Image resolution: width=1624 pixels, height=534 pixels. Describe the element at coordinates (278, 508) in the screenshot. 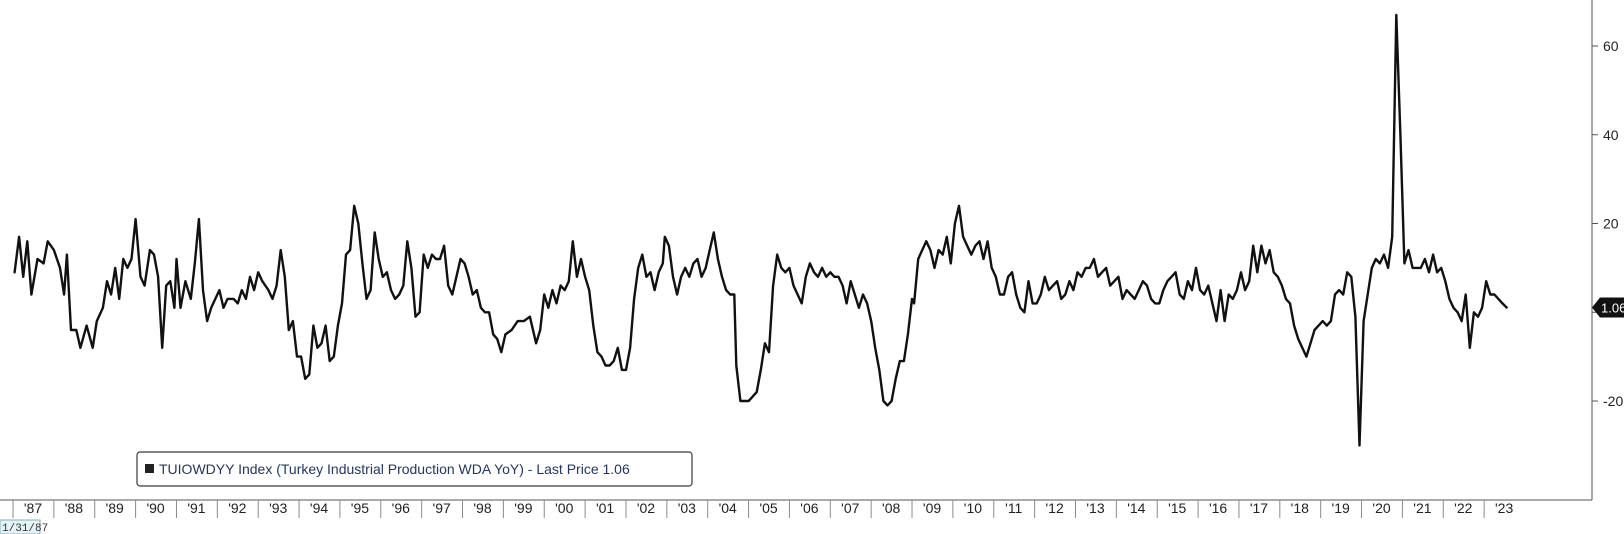

I see `x-tick-label: '93` at that location.